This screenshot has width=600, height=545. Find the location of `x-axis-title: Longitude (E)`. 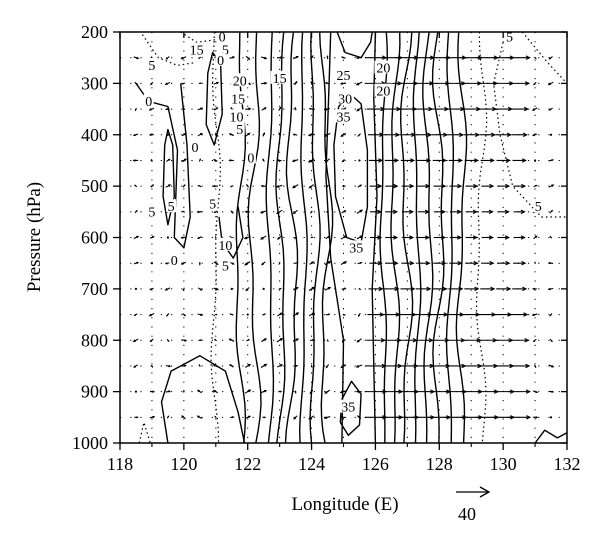

x-axis-title: Longitude (E) is located at coordinates (344, 504).